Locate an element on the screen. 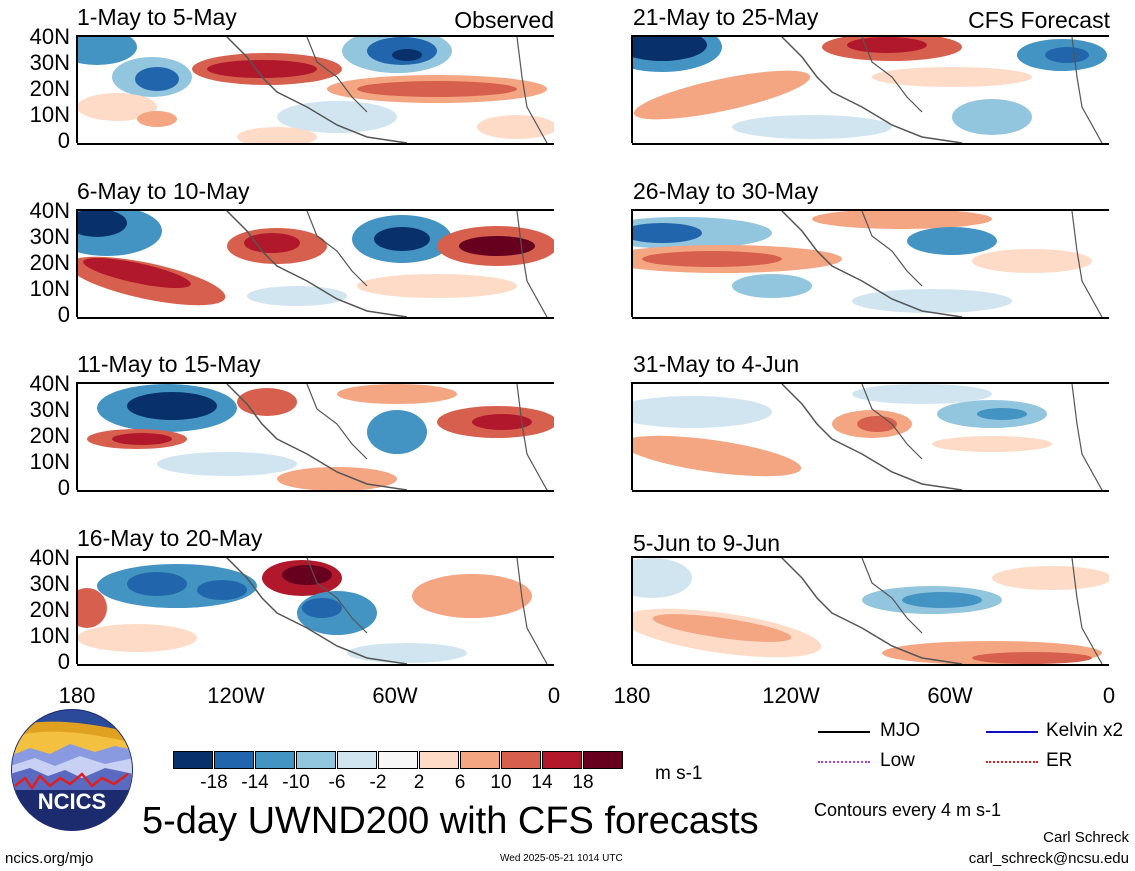  colorbar-label: -6 is located at coordinates (337, 782).